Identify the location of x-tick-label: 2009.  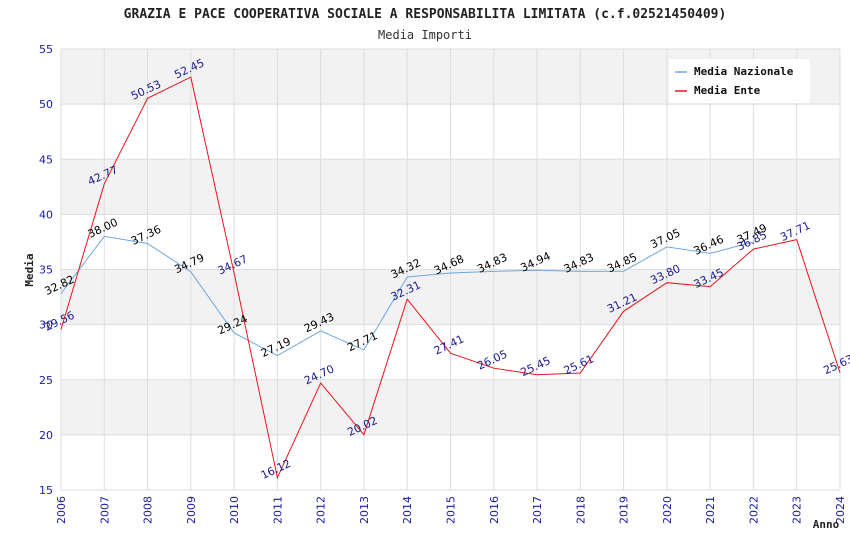
(191, 510).